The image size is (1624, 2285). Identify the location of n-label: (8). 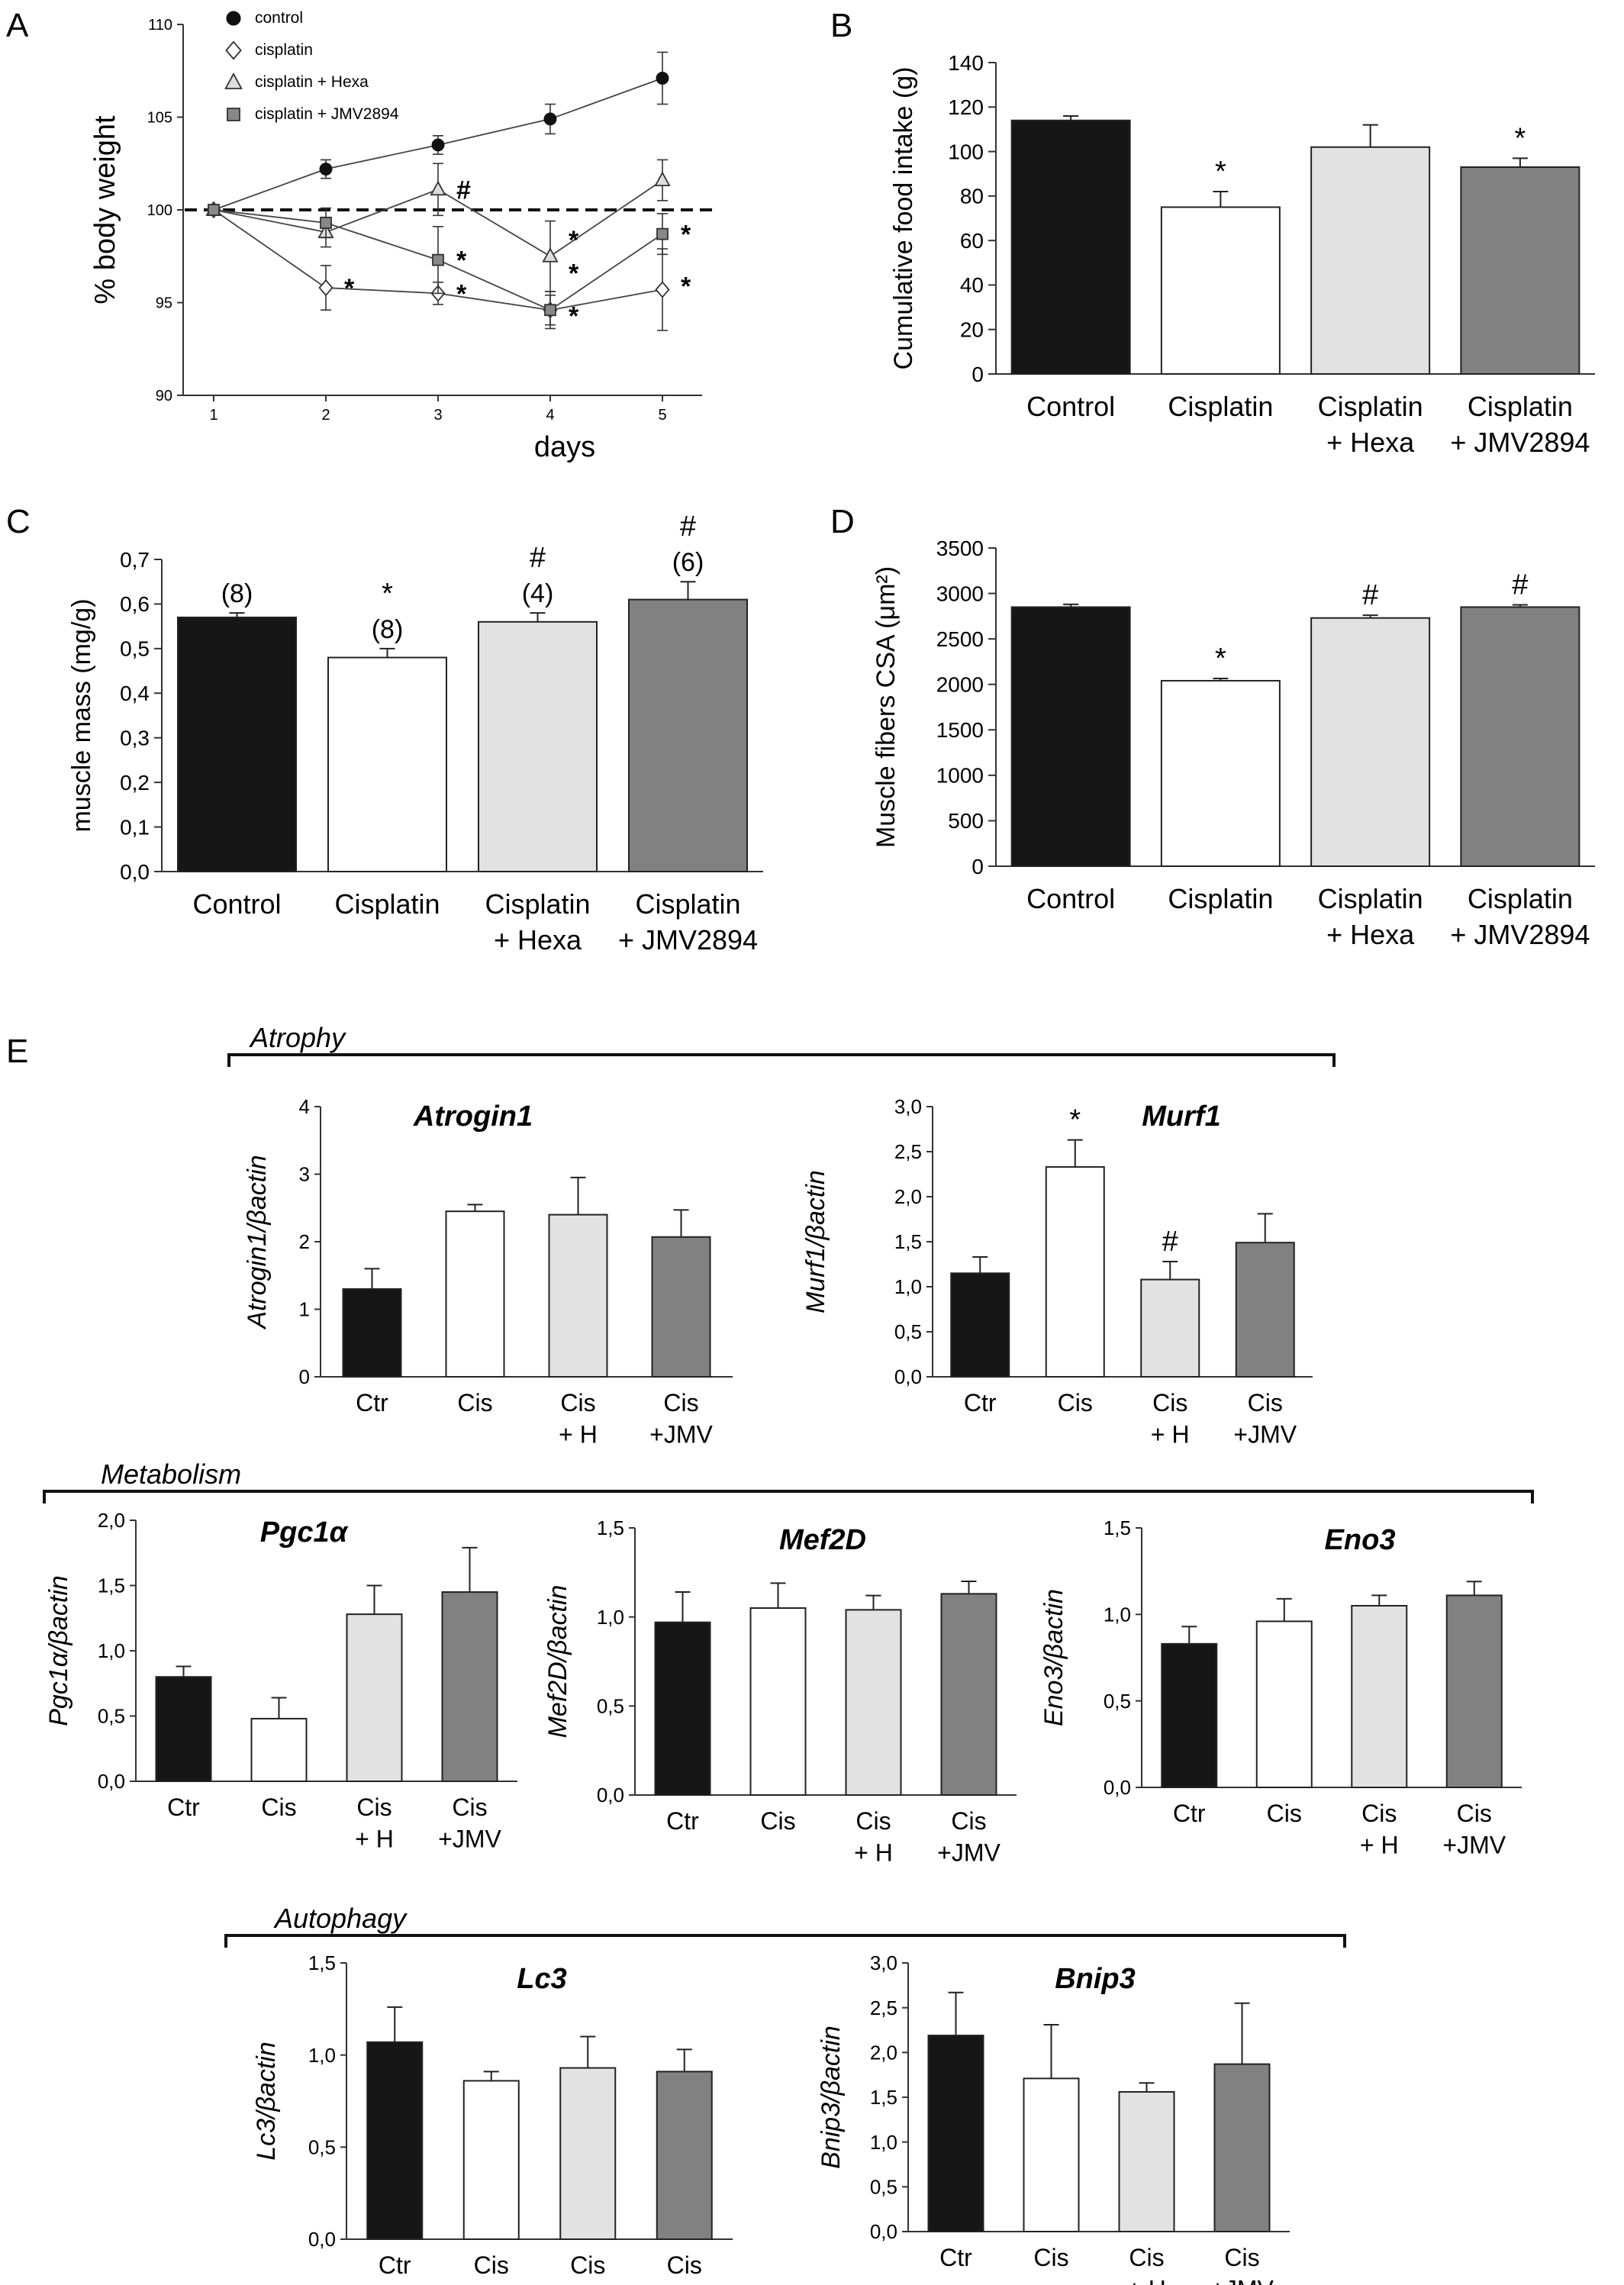
(388, 629).